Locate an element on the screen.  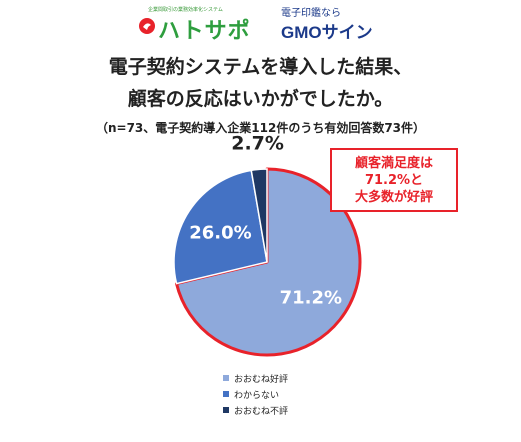
chart-legend: おおむね好評 わからない おおむね不評 is located at coordinates (255, 394).